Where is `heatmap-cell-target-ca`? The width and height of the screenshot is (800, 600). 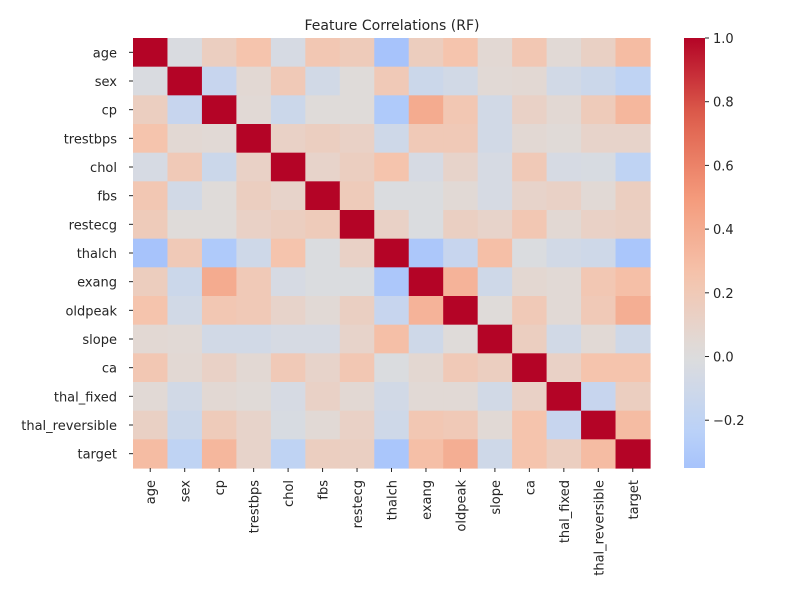
heatmap-cell-target-ca is located at coordinates (530, 454).